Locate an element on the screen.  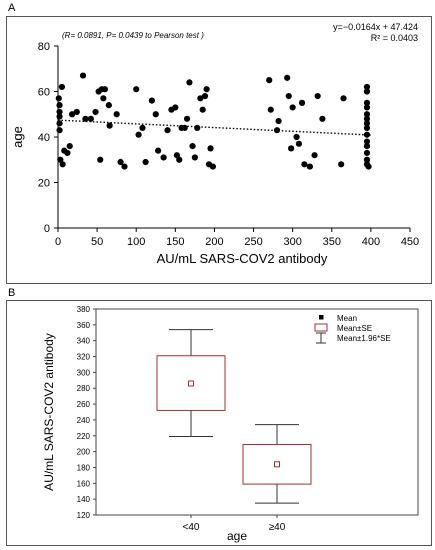
b-y-tick-label: 220 is located at coordinates (84, 436).